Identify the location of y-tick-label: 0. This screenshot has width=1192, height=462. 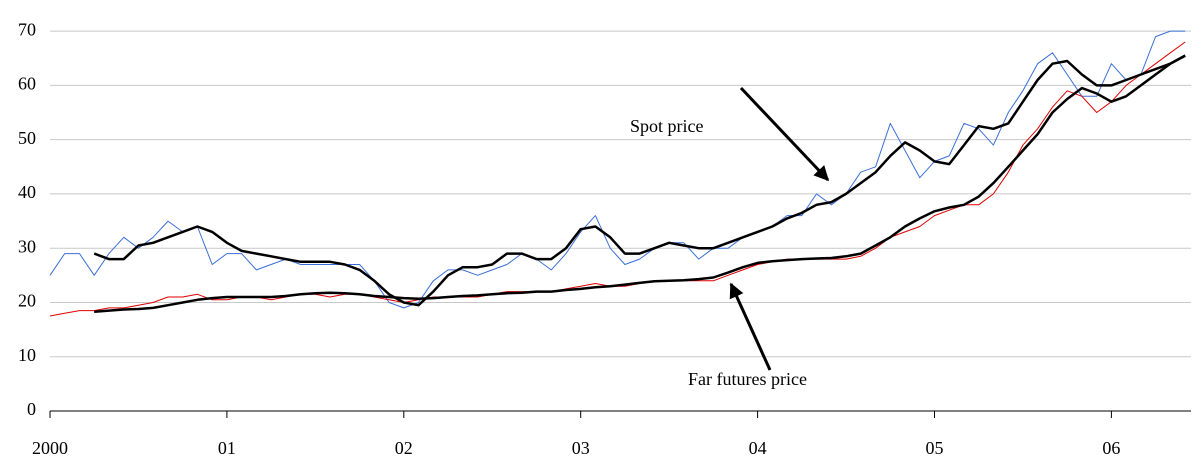
(31, 409).